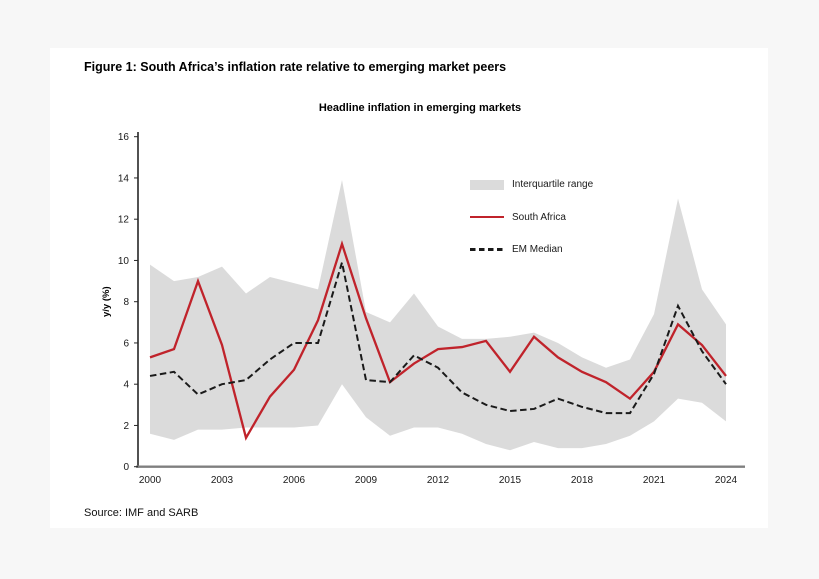 This screenshot has width=819, height=579. What do you see at coordinates (126, 426) in the screenshot?
I see `y-tick-label: 2` at bounding box center [126, 426].